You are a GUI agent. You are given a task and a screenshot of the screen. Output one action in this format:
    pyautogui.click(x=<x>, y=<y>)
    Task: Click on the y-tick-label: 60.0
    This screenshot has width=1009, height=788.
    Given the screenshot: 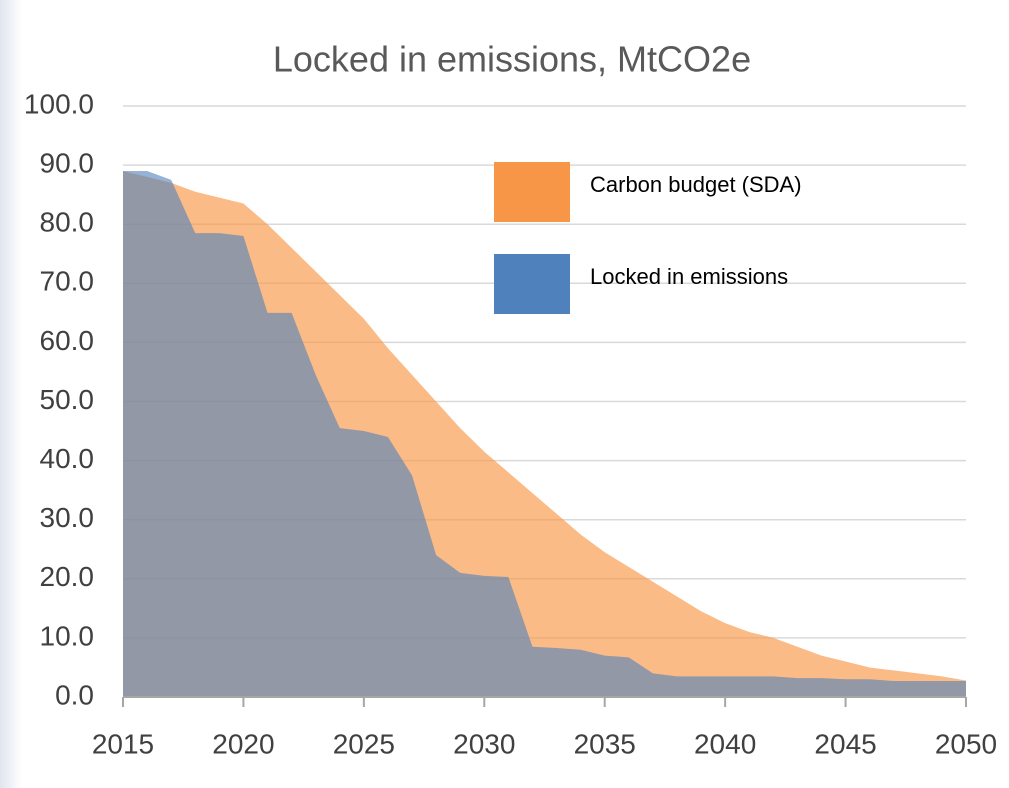 What is the action you would take?
    pyautogui.click(x=67, y=340)
    